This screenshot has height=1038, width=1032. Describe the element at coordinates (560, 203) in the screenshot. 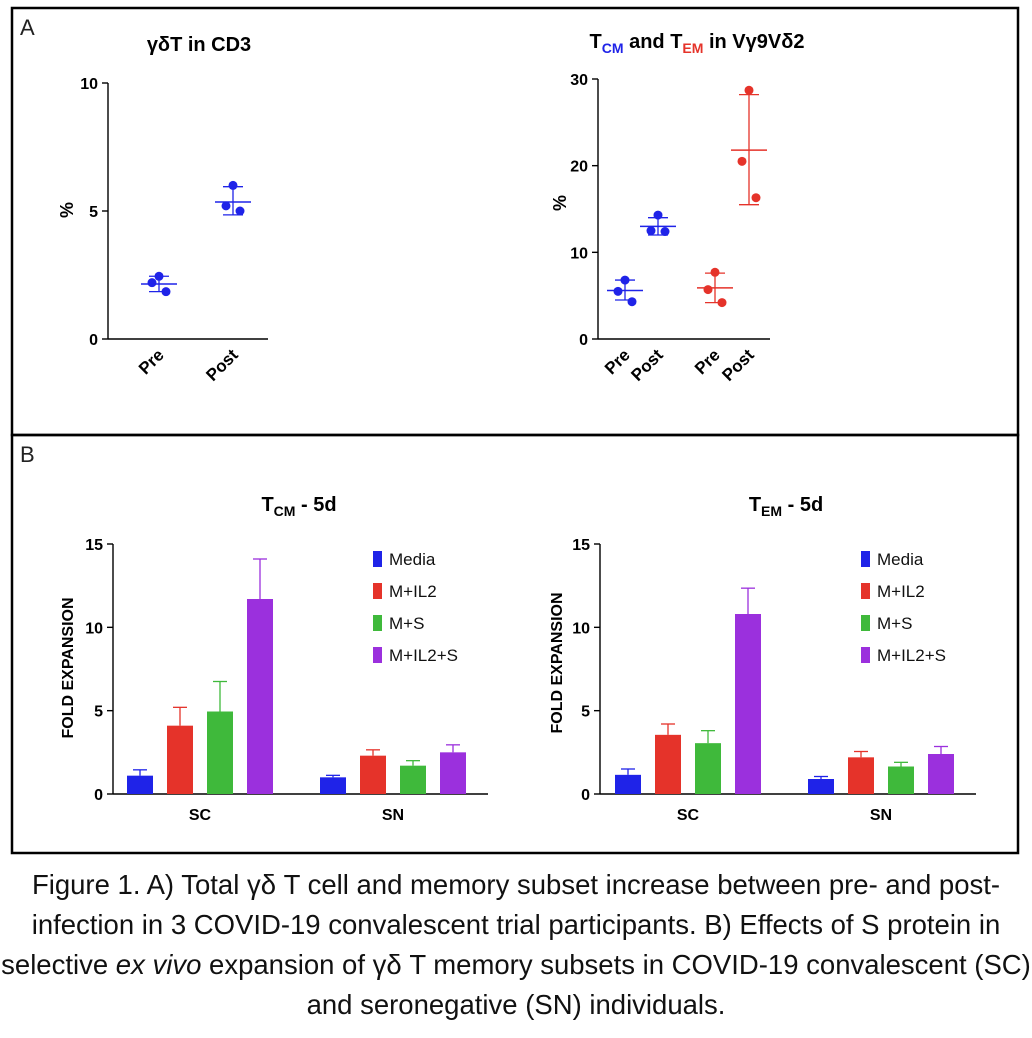

I see `chart2-ylabel: %` at that location.